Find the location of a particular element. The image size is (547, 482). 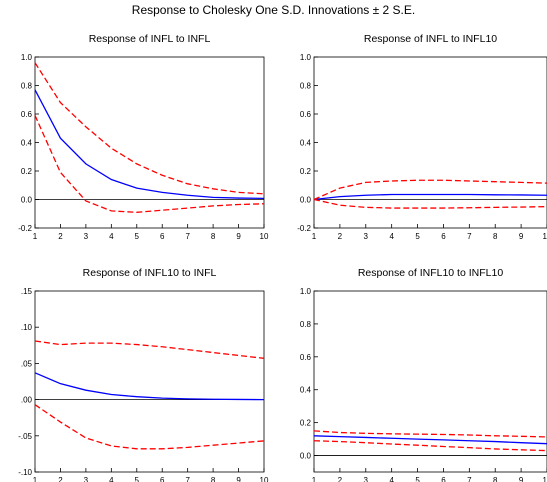

infl-to-infl10-title: Response of INFL to INFL10 is located at coordinates (430, 39).